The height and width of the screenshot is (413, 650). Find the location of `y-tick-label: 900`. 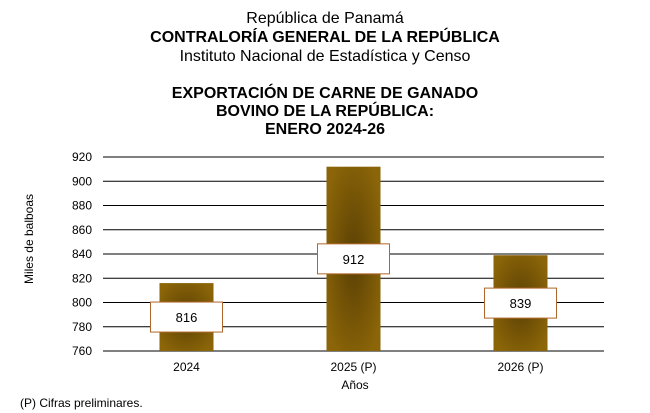

y-tick-label: 900 is located at coordinates (82, 181).